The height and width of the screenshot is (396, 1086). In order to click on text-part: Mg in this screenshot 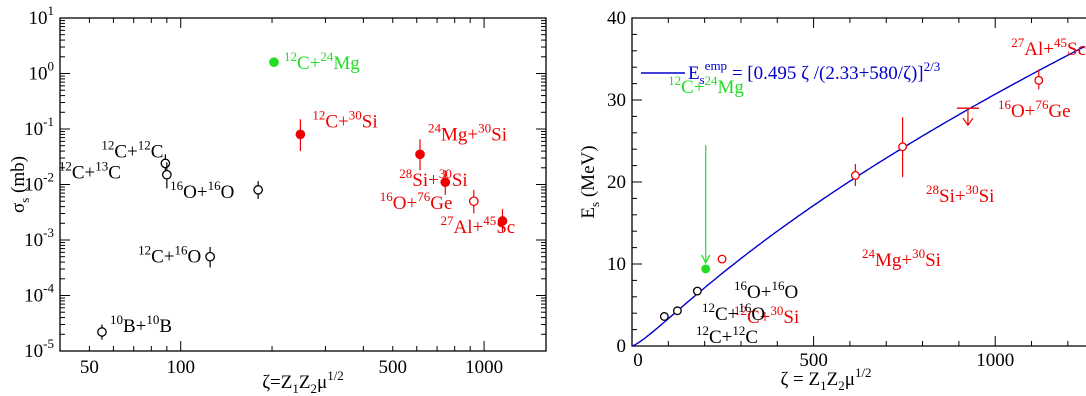, I will do `click(346, 63)`.